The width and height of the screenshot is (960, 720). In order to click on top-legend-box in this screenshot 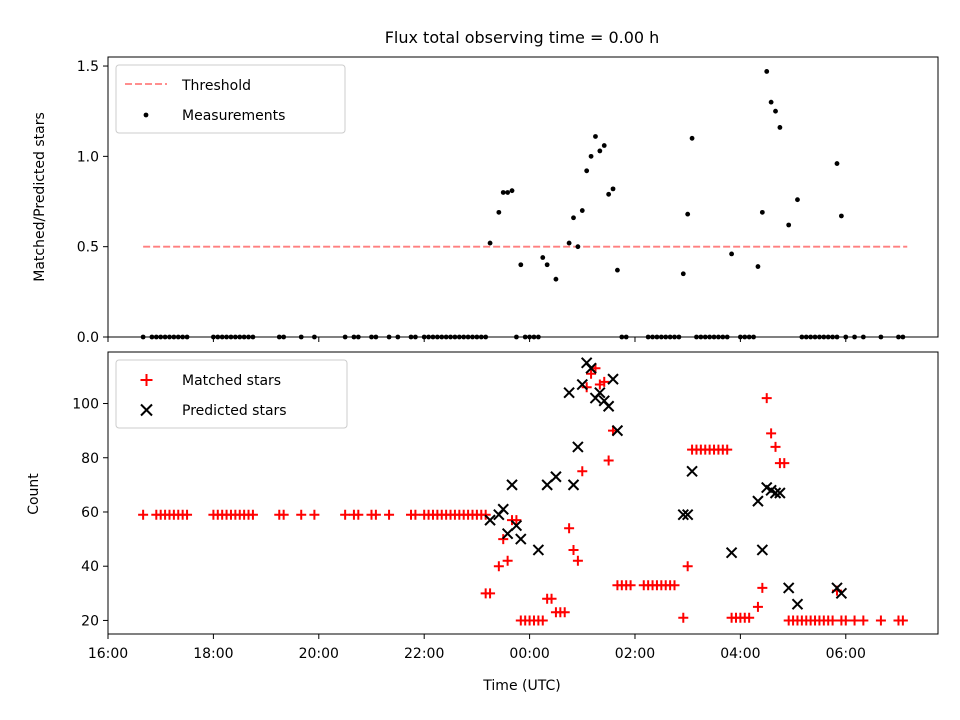, I will do `click(230, 99)`.